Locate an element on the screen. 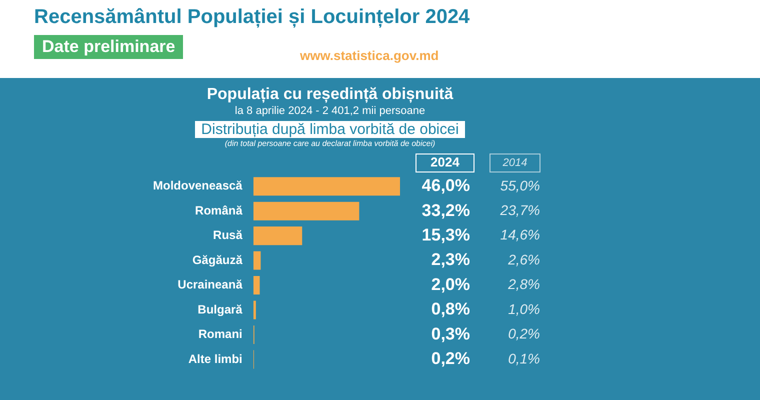 This screenshot has width=760, height=400. text: 23,7% is located at coordinates (519, 210).